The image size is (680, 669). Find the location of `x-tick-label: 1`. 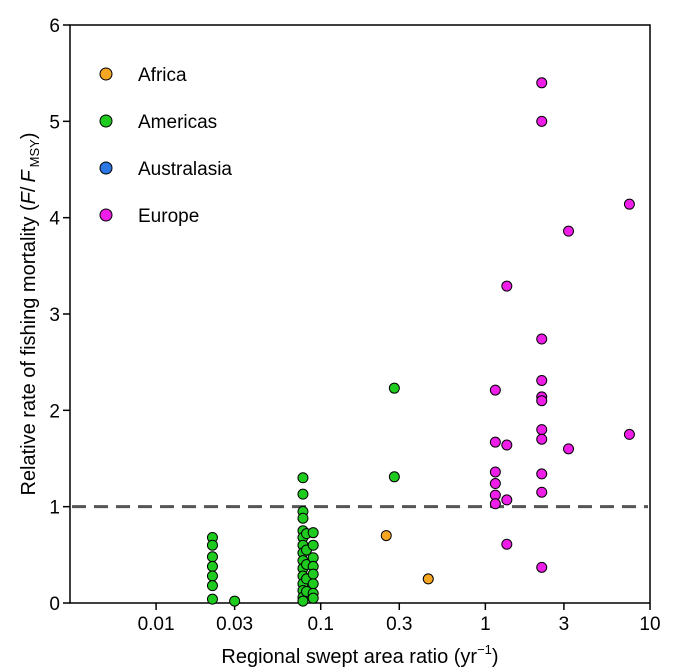

x-tick-label: 1 is located at coordinates (485, 624).